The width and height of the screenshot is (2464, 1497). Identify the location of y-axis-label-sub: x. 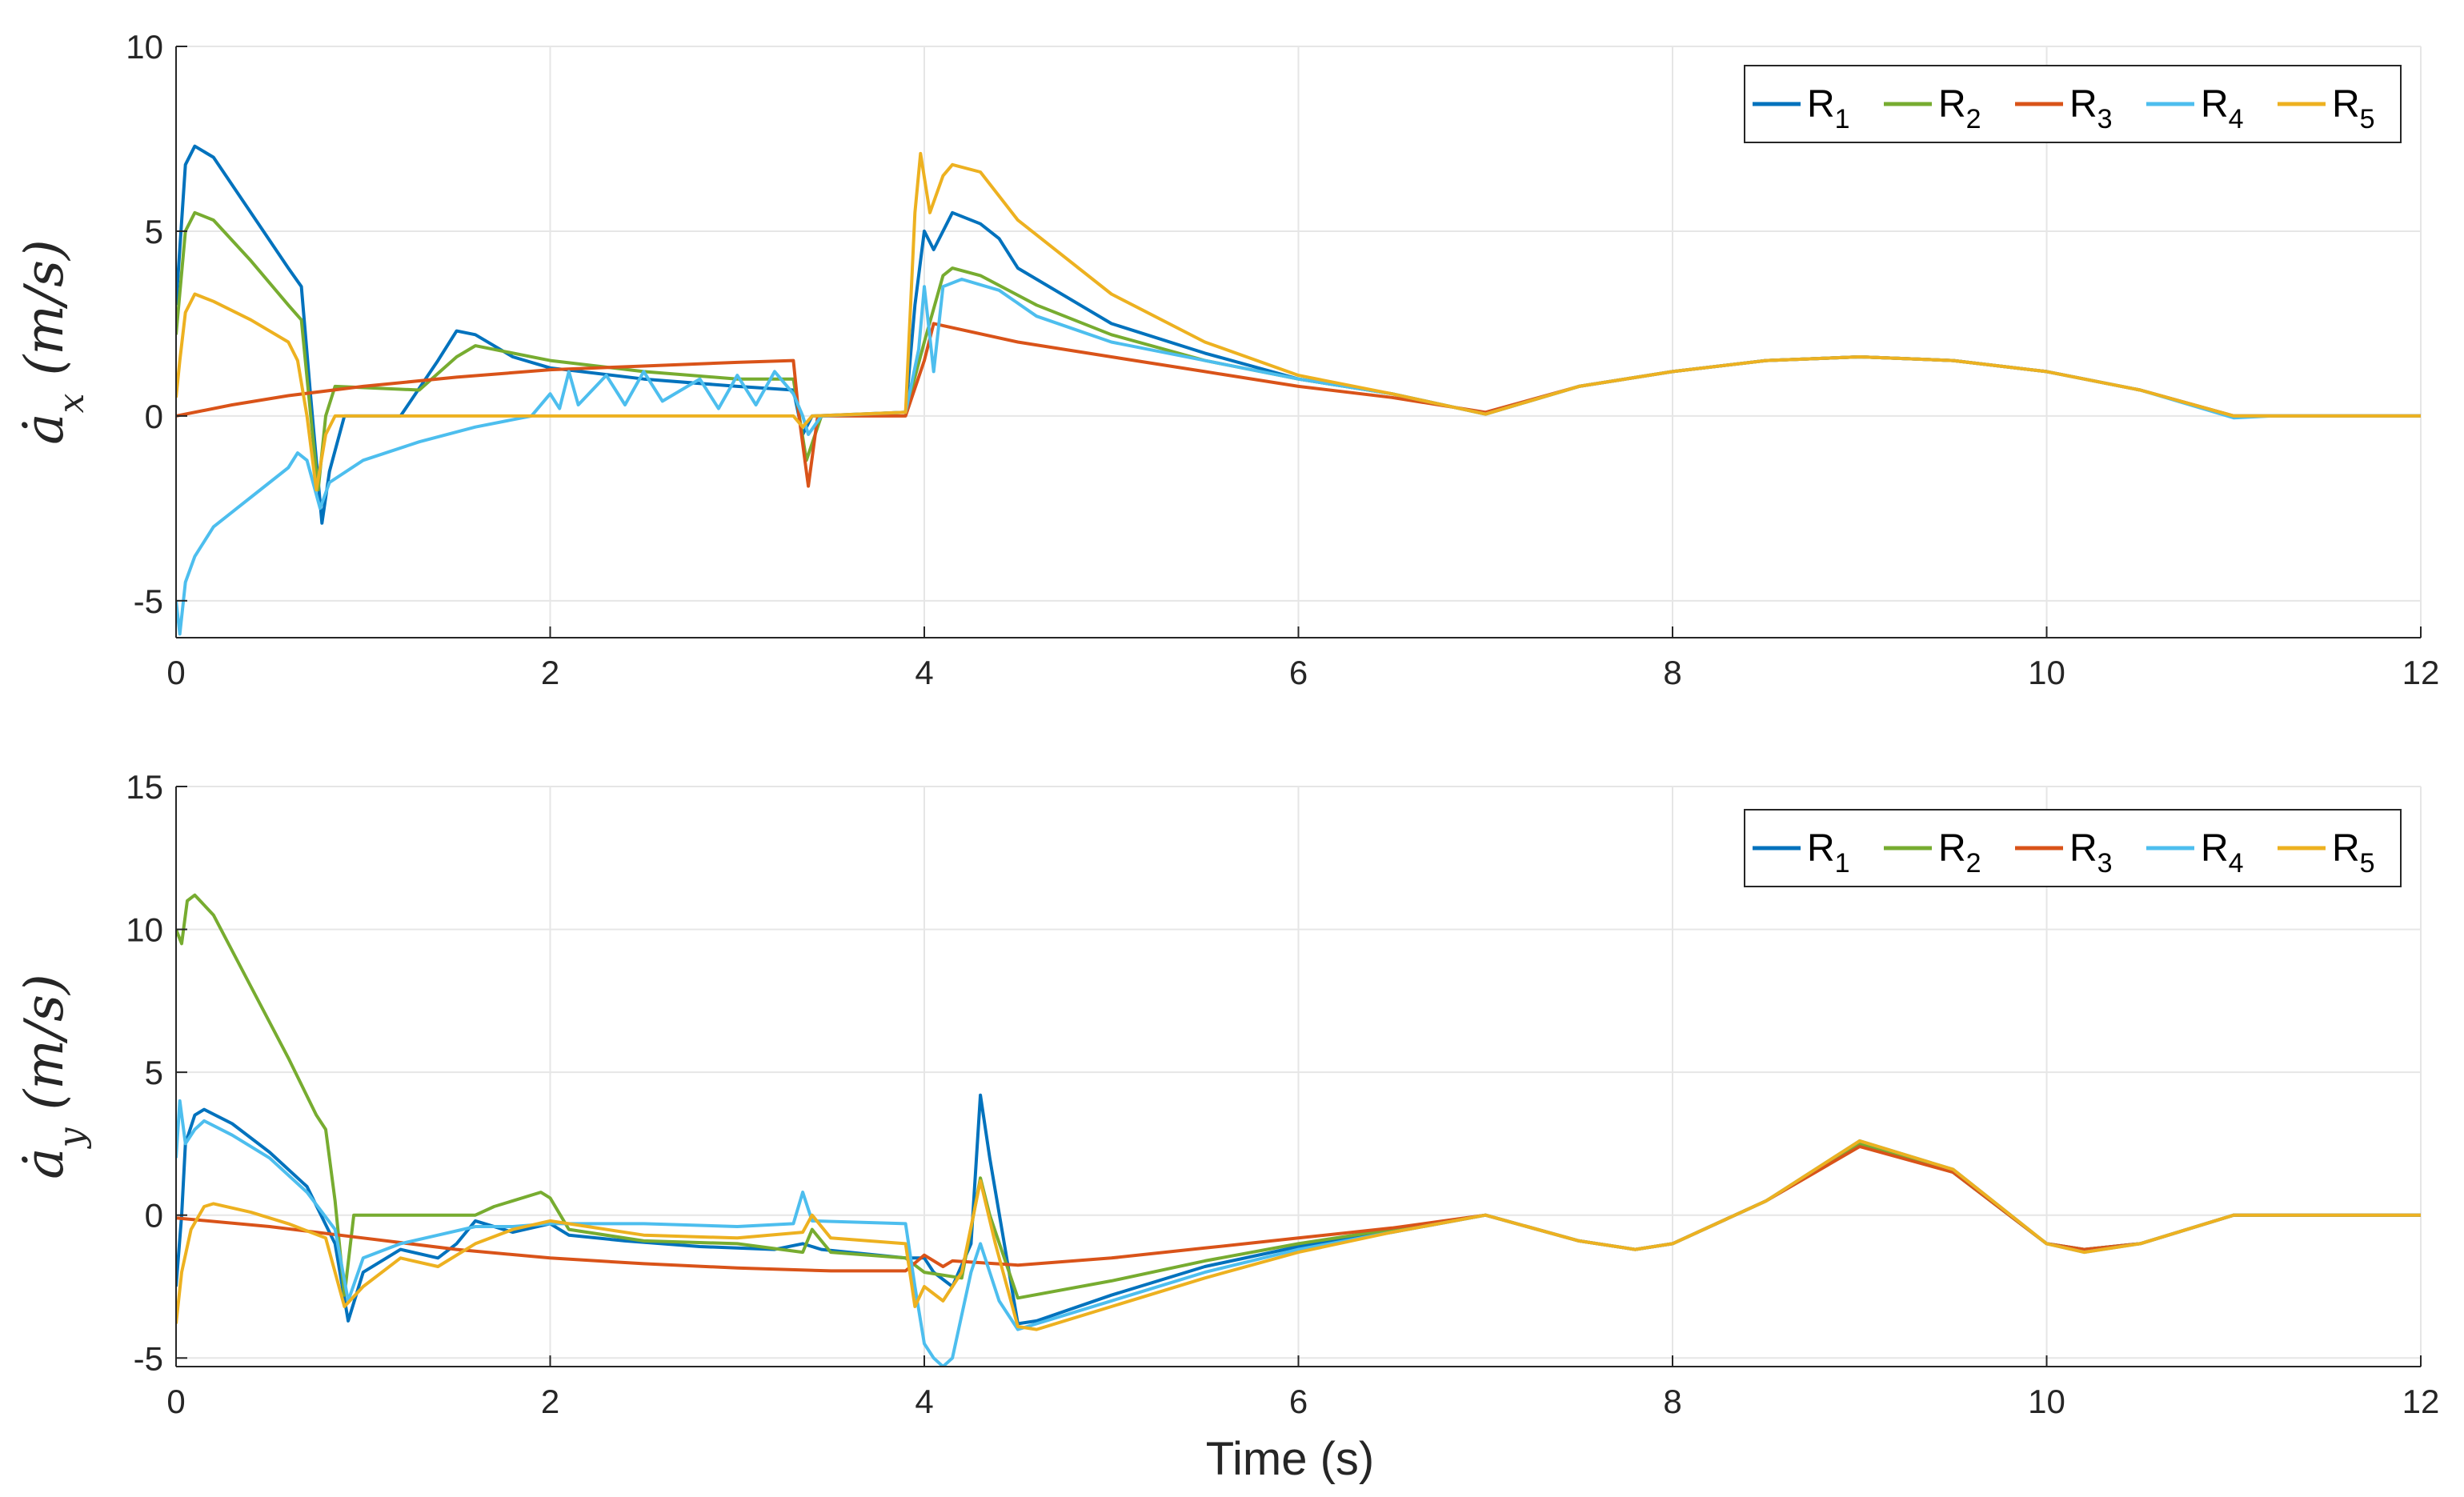
(72, 403).